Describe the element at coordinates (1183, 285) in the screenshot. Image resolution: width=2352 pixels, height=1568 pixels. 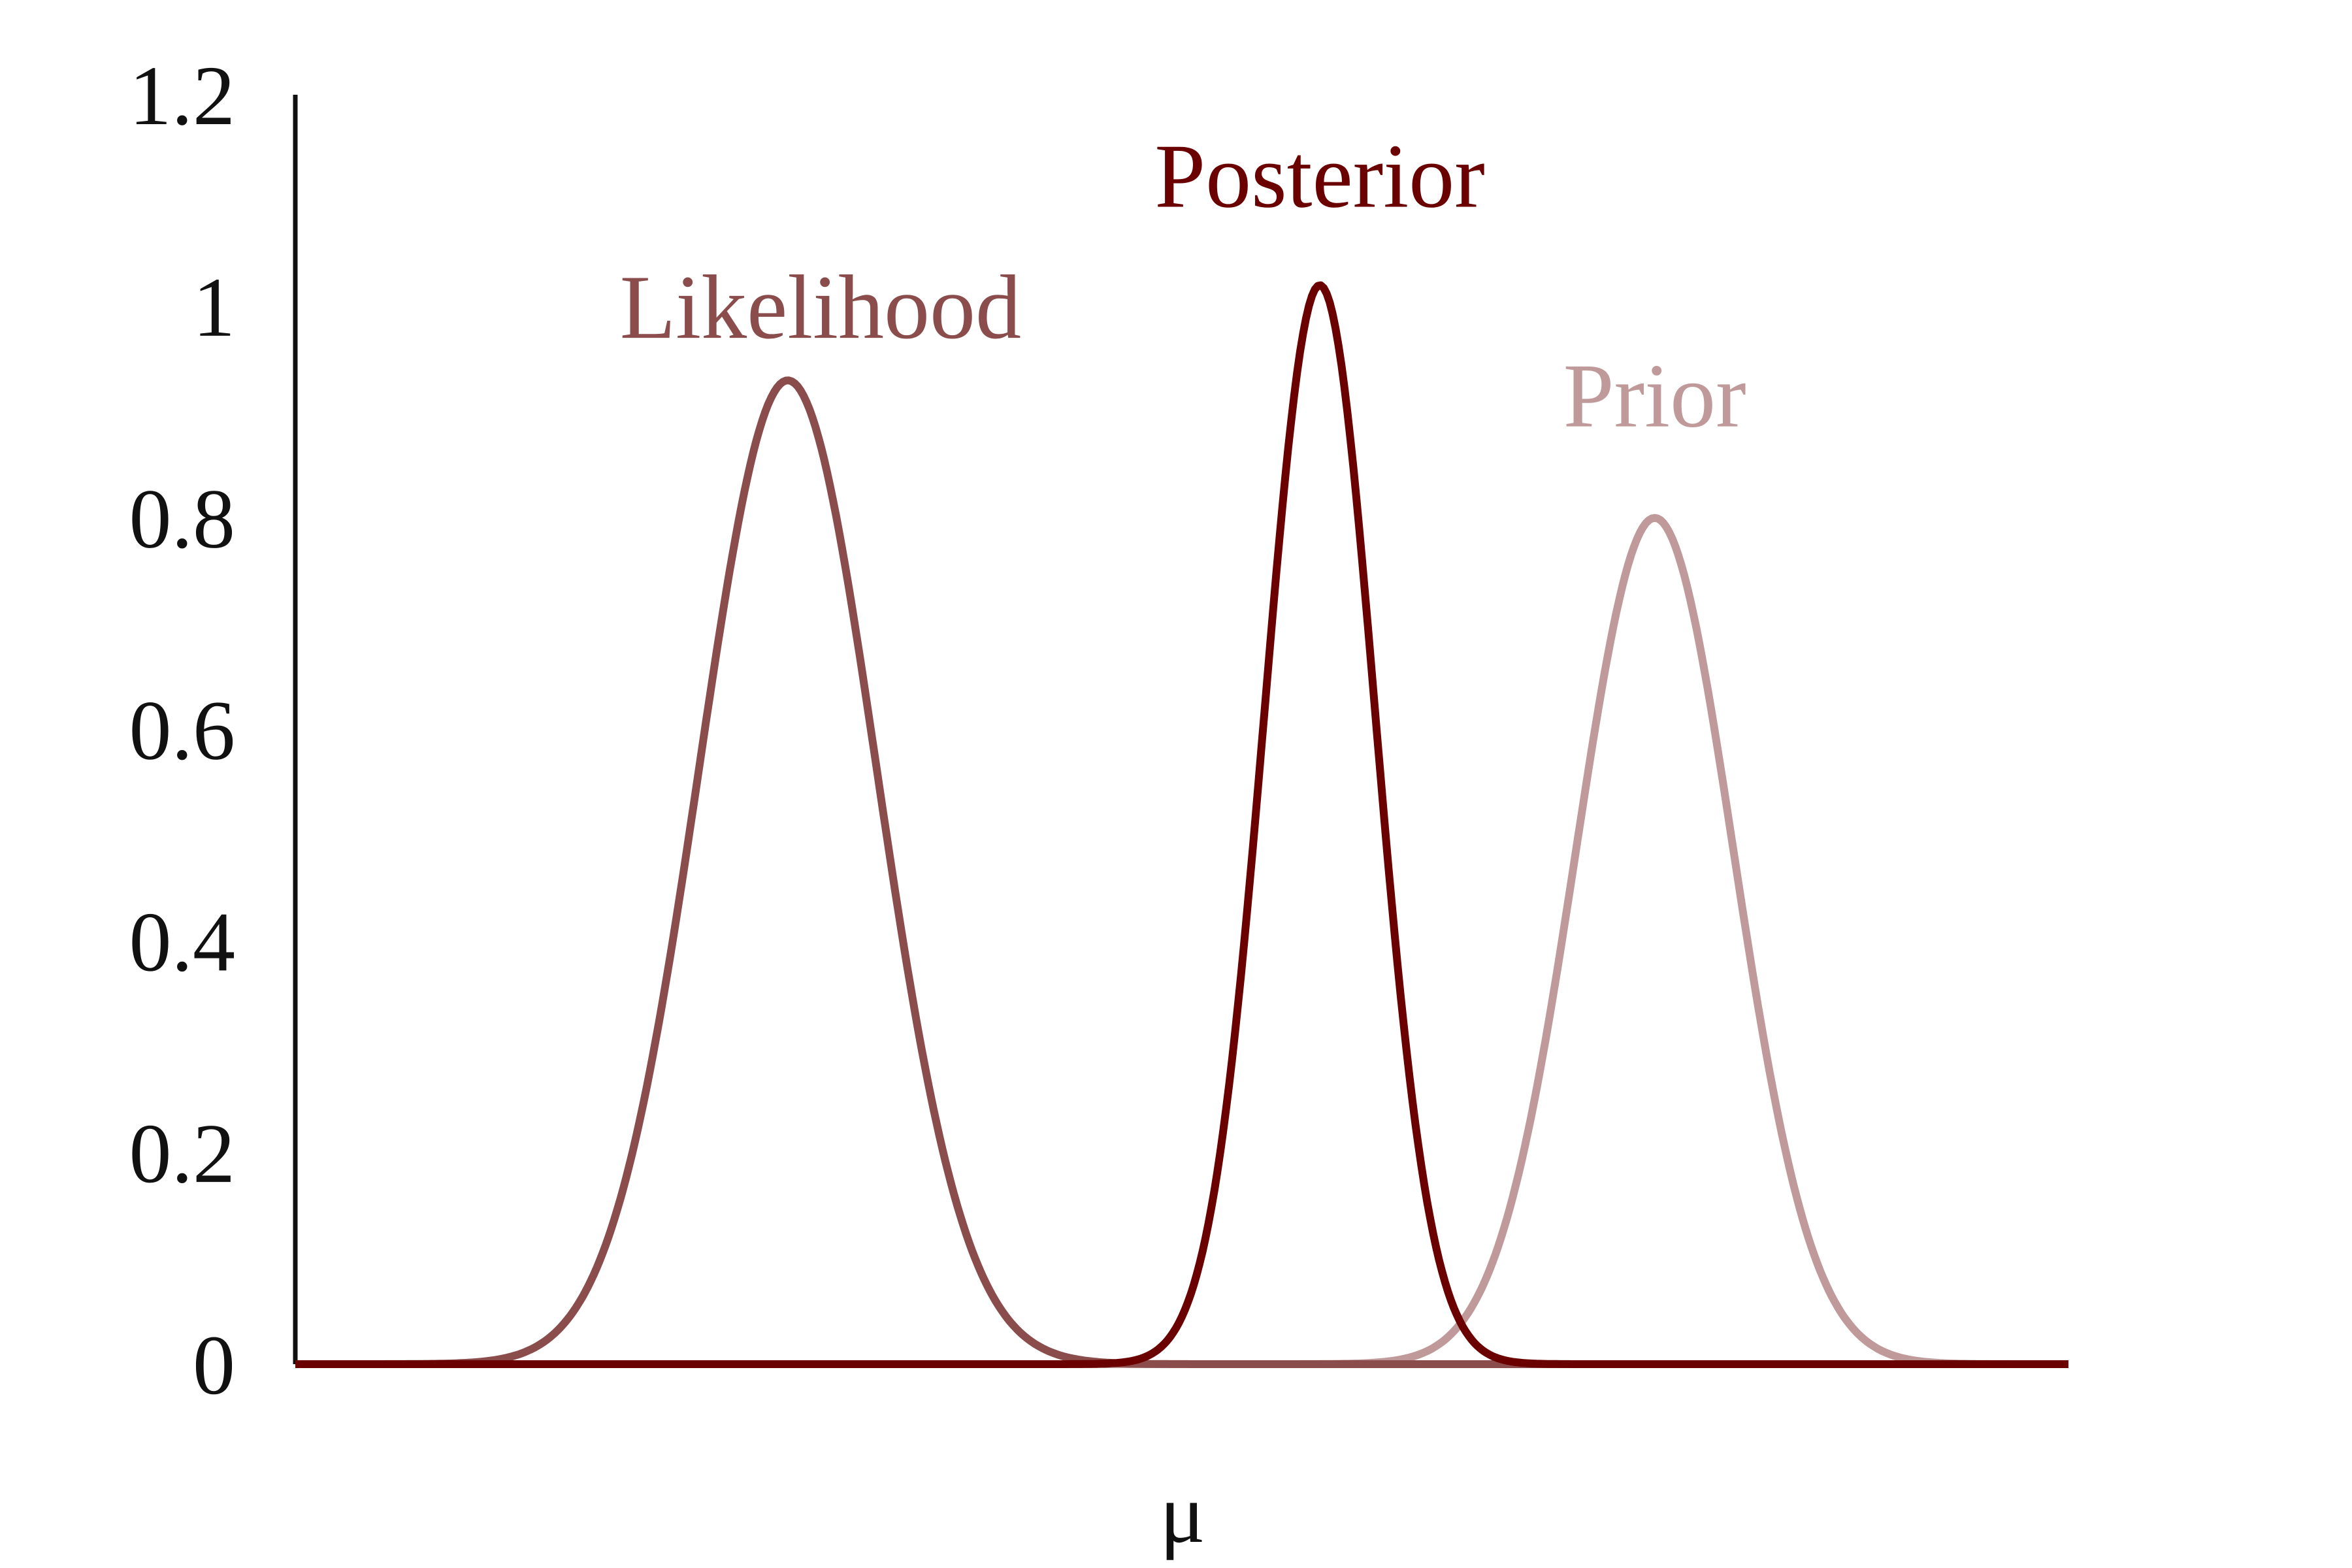
I see `series-labels: Likelihood Posterior Prior` at that location.